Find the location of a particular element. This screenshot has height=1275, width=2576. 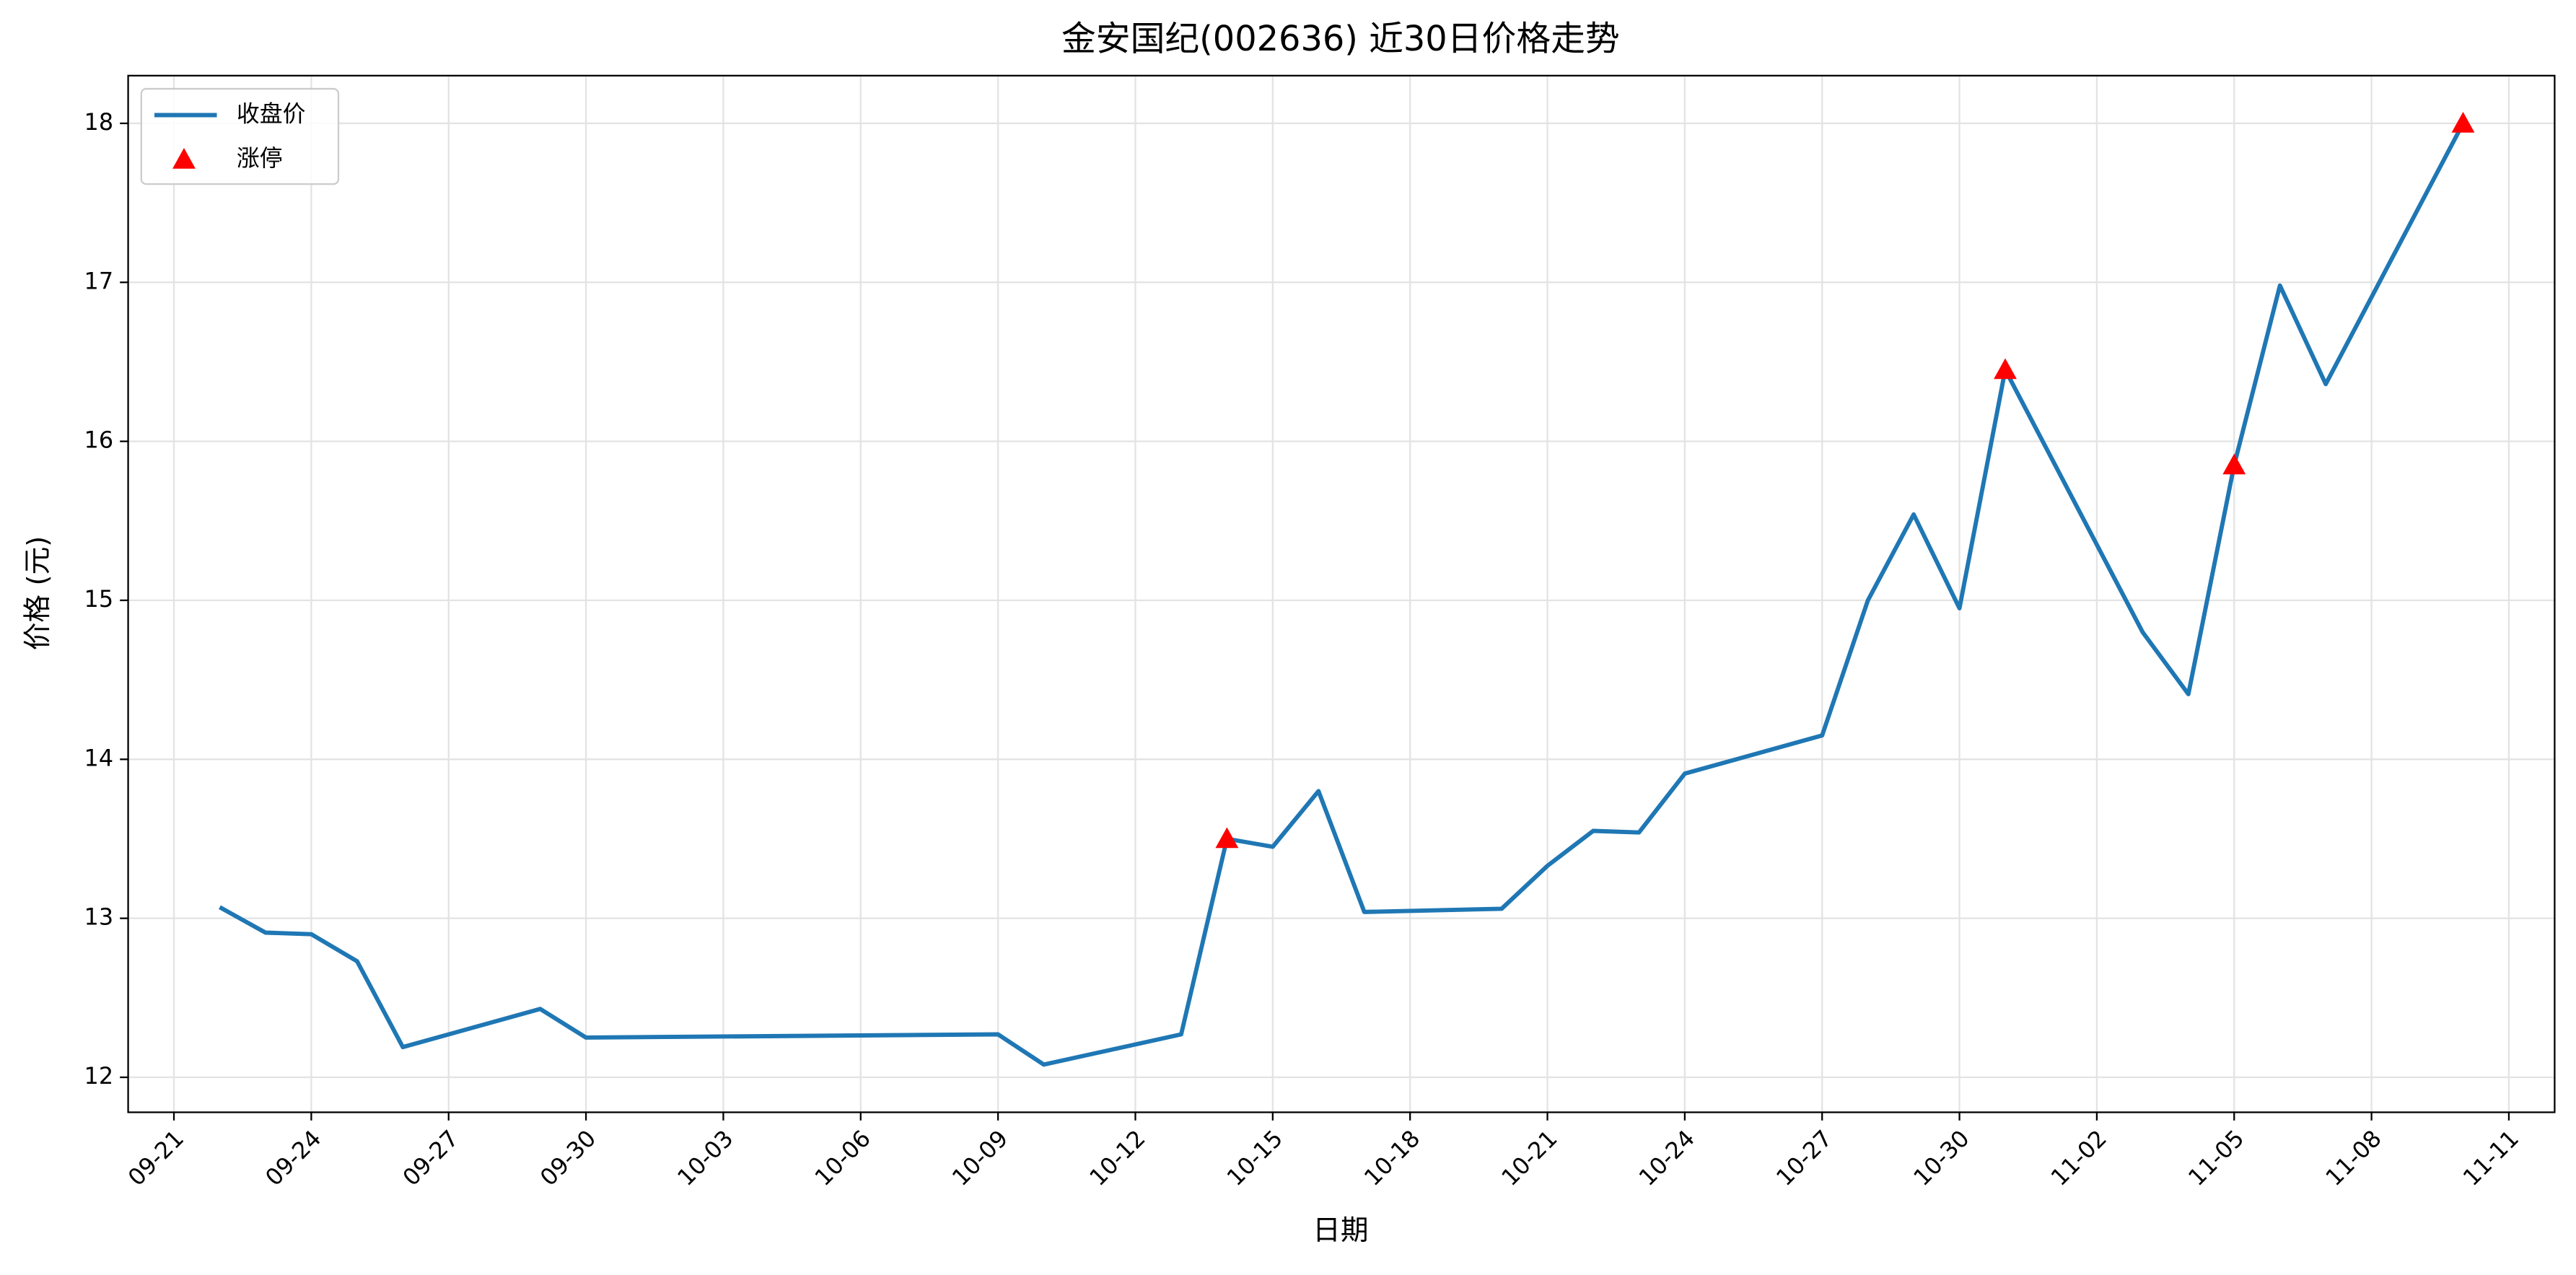

x-axis-label: 日期 is located at coordinates (1340, 1231).